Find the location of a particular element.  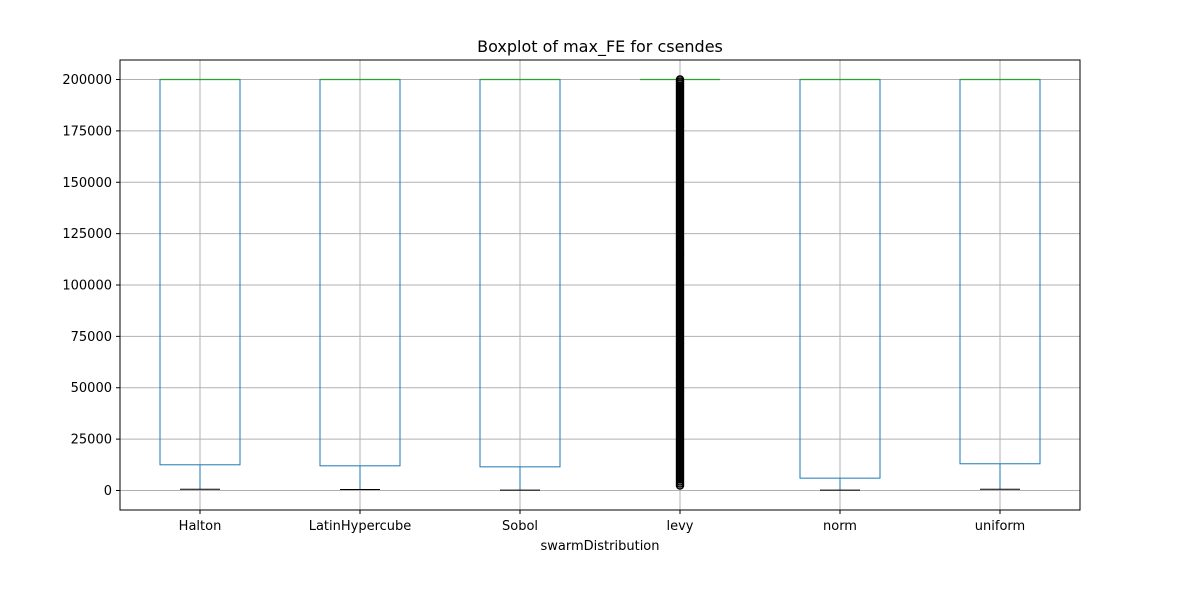

x-tick-label: uniform is located at coordinates (1000, 526).